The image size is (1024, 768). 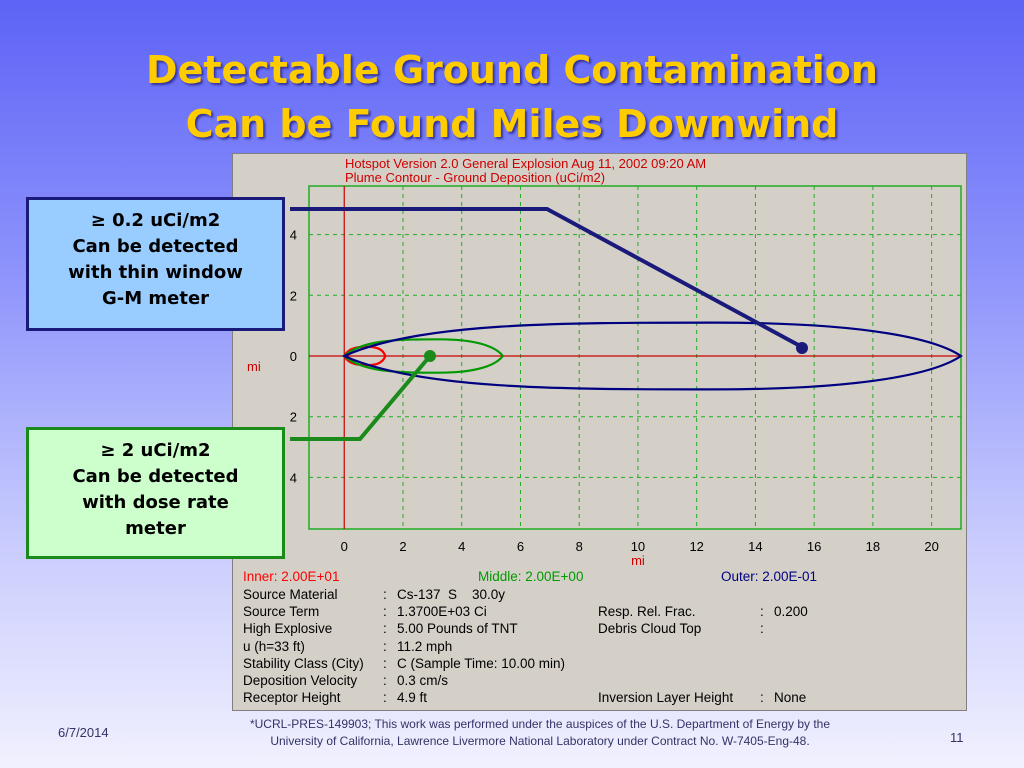 I want to click on info-label2: Debris Cloud Top, so click(x=650, y=629).